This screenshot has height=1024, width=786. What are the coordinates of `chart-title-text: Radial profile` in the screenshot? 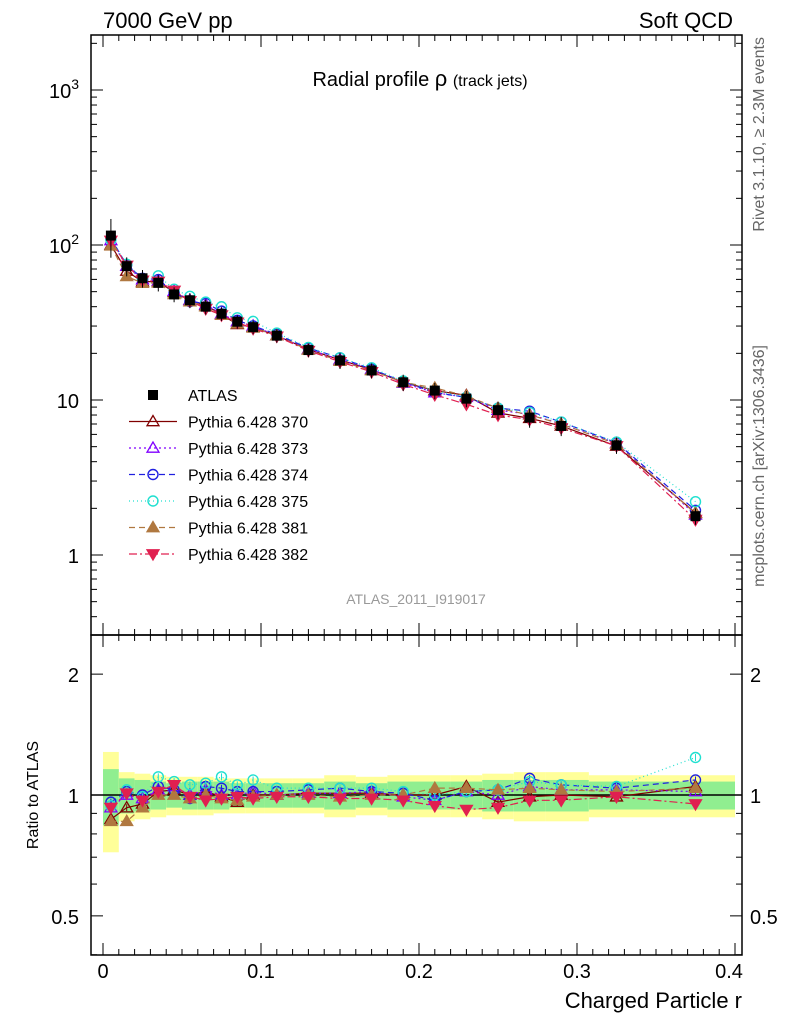 It's located at (370, 80).